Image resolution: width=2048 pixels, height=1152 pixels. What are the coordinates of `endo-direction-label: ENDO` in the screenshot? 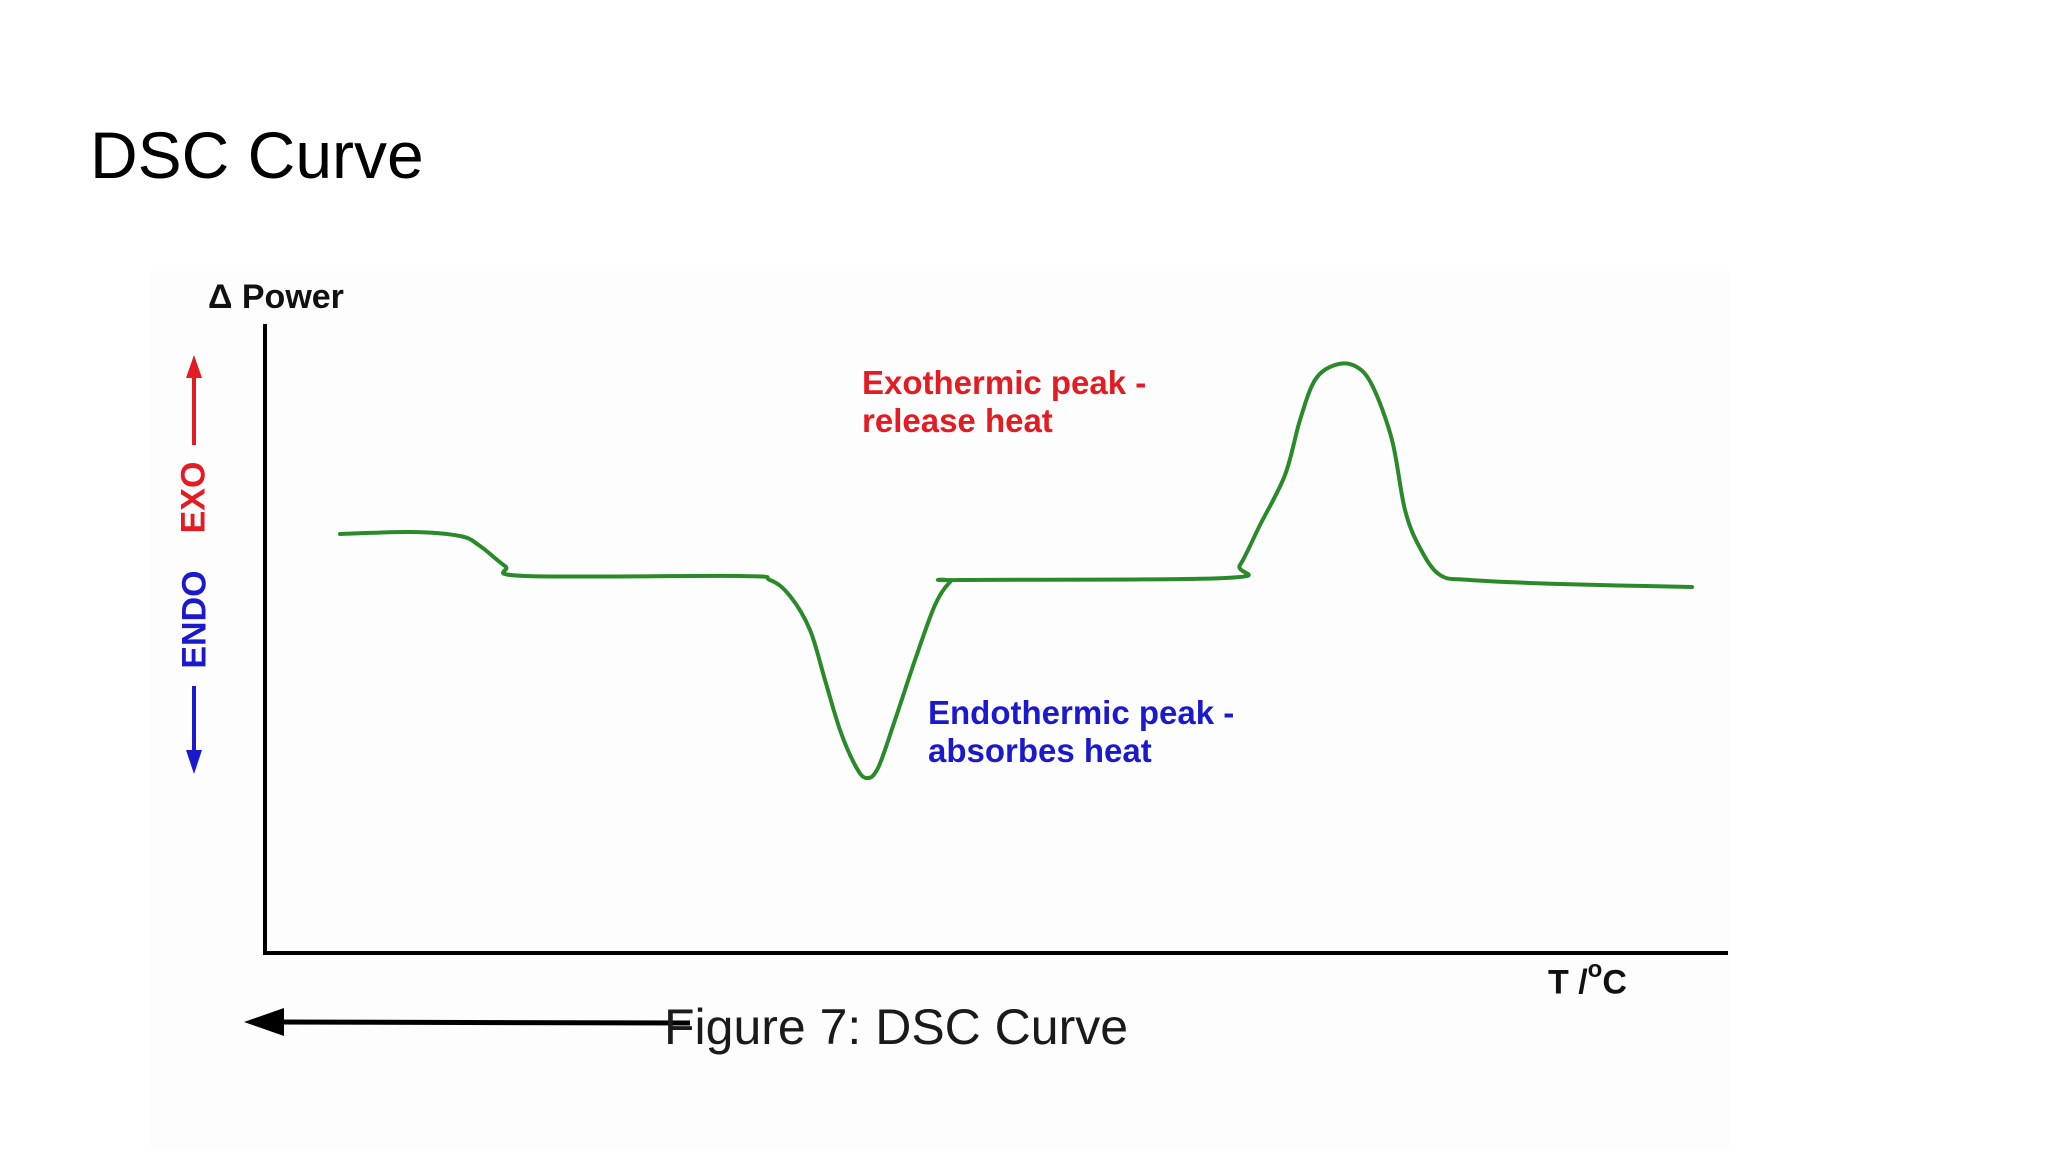 It's located at (194, 619).